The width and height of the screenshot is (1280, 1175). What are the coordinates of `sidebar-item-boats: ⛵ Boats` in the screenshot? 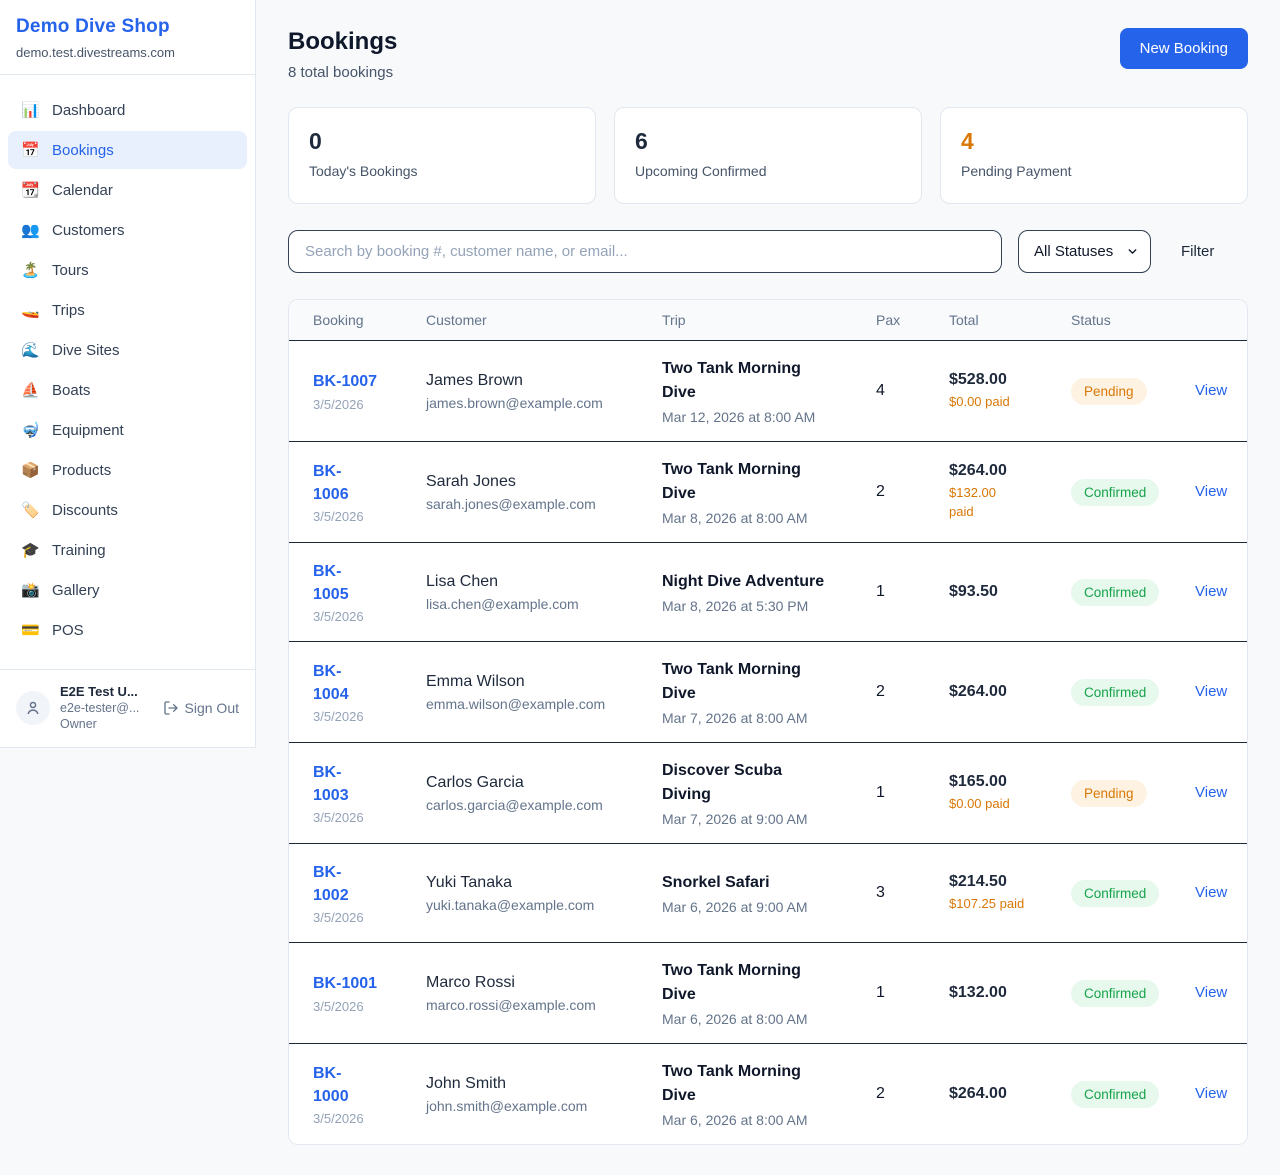 It's located at (127, 390).